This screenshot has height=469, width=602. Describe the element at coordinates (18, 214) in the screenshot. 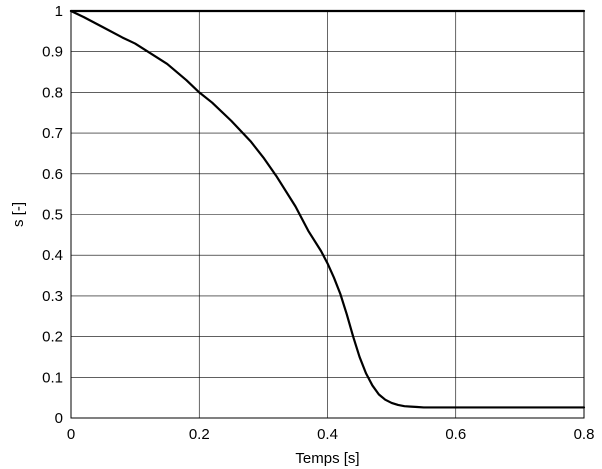

I see `y-axis-label: s [-]` at that location.